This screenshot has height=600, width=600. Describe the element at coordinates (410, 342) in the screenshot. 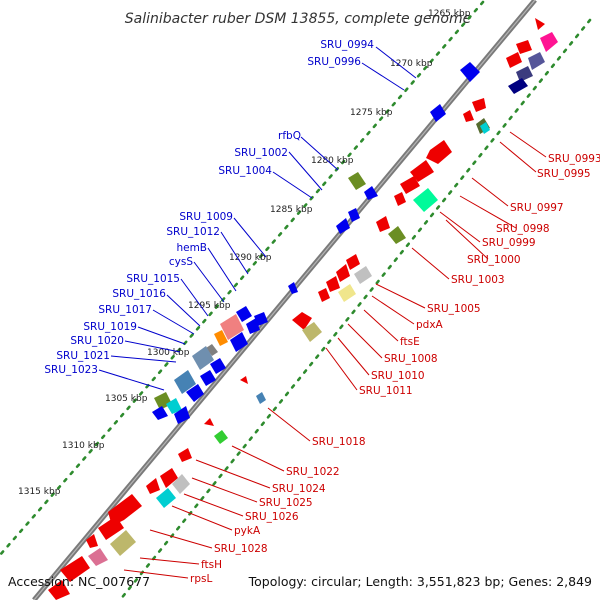

I see `gene-label: ftsE` at that location.